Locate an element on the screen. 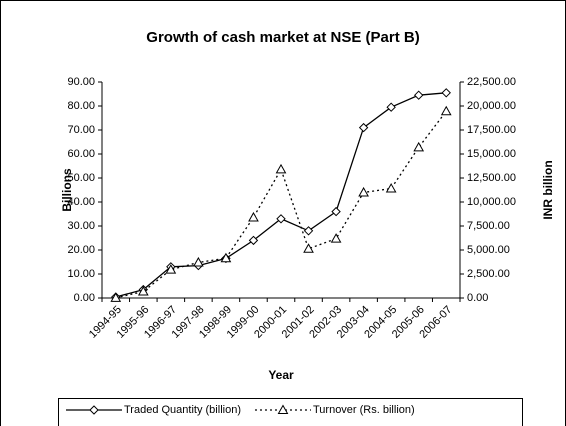 Image resolution: width=566 pixels, height=426 pixels. y2-tick-label: 10,000.00 is located at coordinates (491, 202).